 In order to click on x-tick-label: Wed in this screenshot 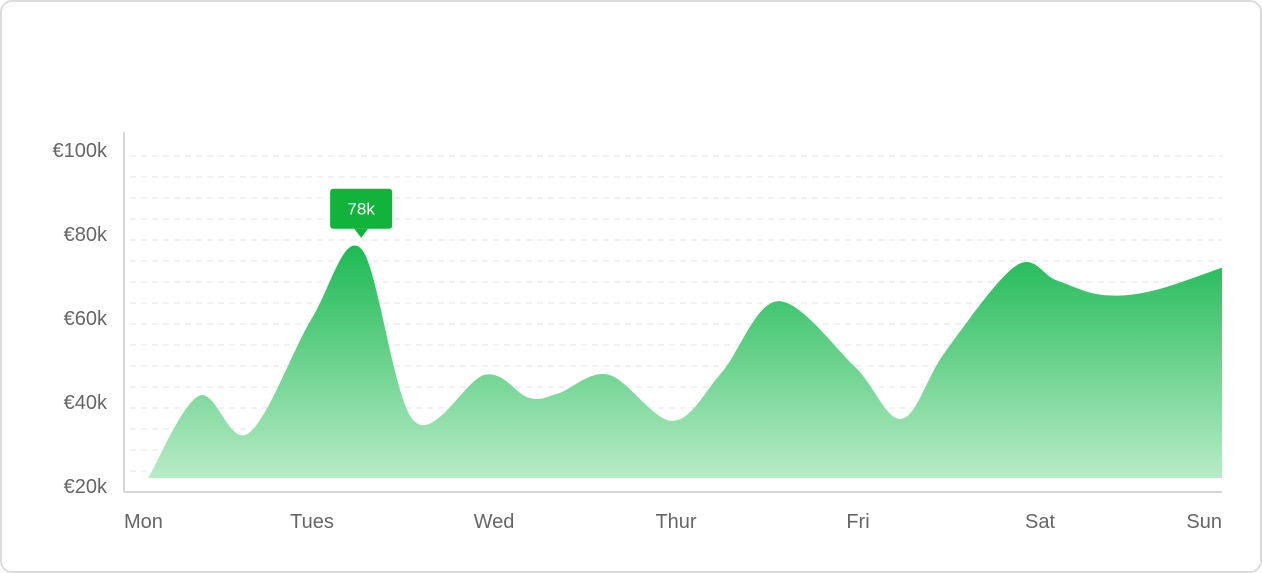, I will do `click(494, 522)`.